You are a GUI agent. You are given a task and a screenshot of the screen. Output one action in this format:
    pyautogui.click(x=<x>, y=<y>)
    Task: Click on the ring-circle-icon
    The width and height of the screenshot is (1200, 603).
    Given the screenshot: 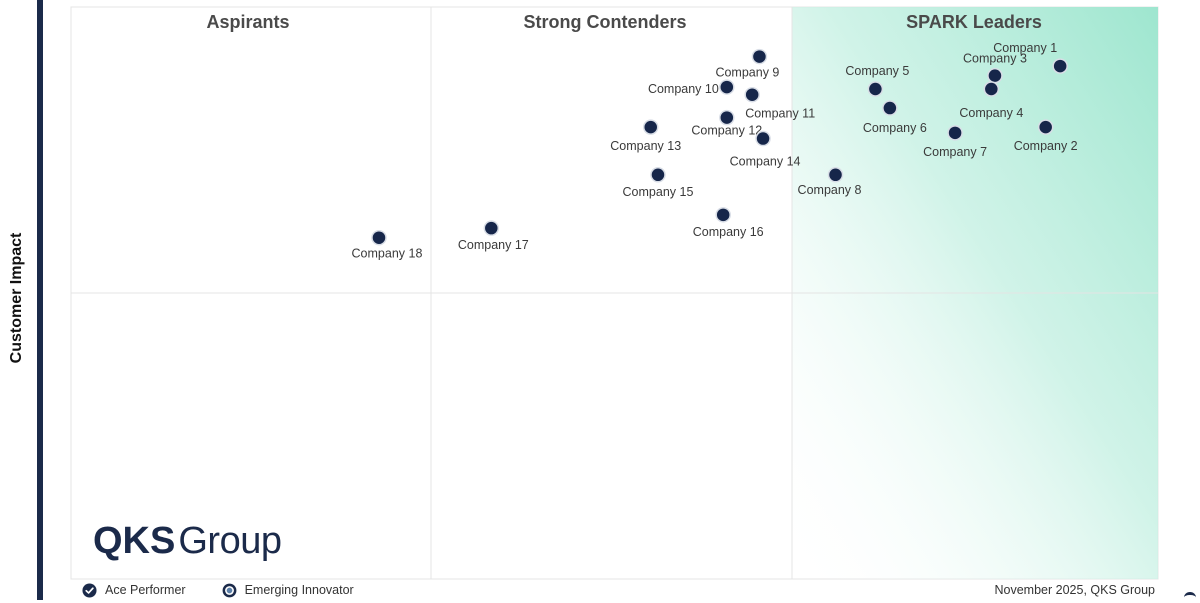 What is the action you would take?
    pyautogui.click(x=229, y=590)
    